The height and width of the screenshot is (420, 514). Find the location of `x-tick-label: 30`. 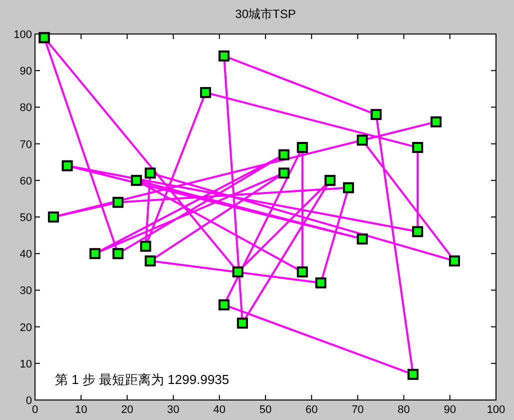

x-tick-label: 30 is located at coordinates (173, 410).